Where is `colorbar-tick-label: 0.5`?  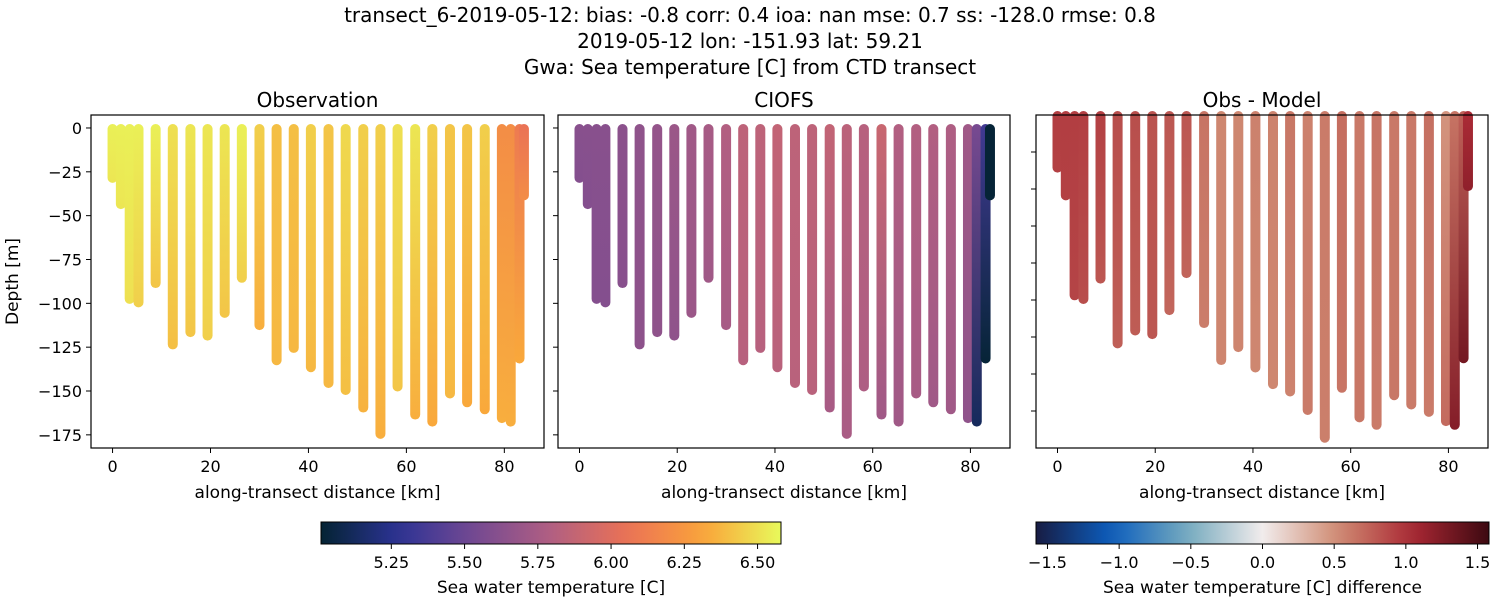
colorbar-tick-label: 0.5 is located at coordinates (1333, 562).